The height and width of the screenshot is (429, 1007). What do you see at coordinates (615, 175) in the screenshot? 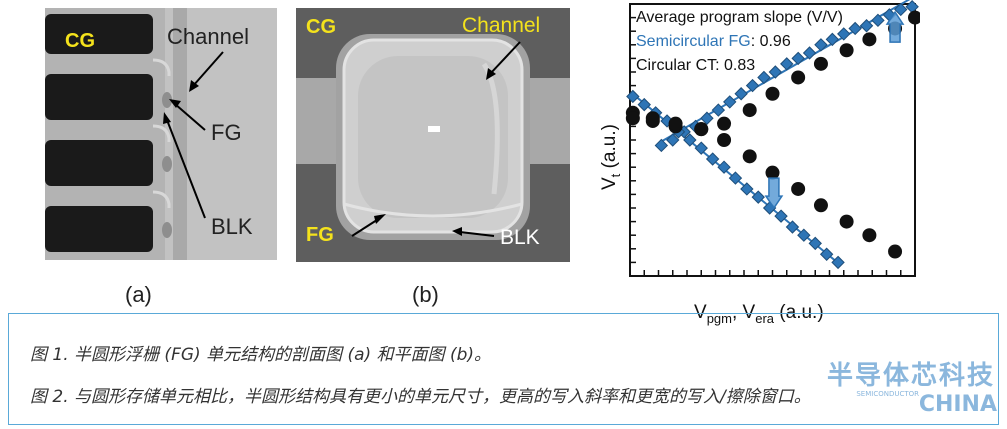
I see `y-axis-label-sub: t` at bounding box center [615, 175].